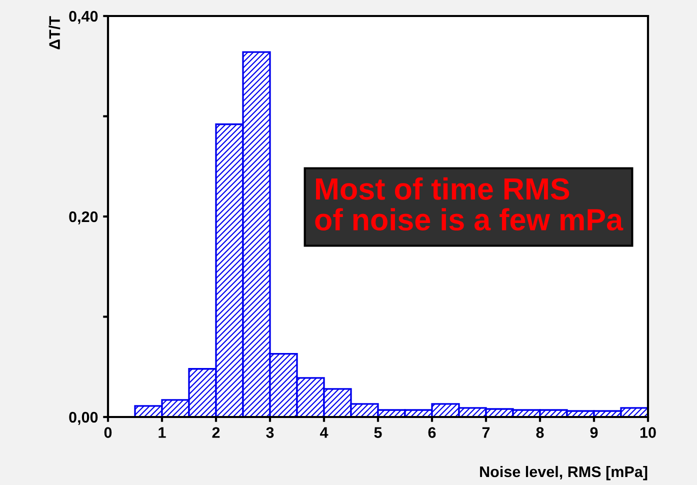 The width and height of the screenshot is (697, 485). What do you see at coordinates (594, 432) in the screenshot?
I see `x-tick-label: 9` at bounding box center [594, 432].